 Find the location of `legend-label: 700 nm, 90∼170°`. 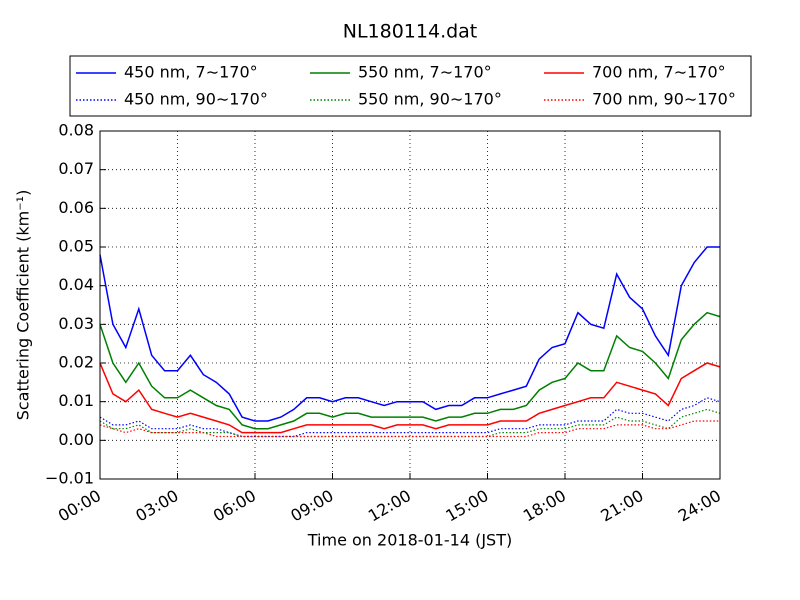

legend-label: 700 nm, 90∼170° is located at coordinates (664, 99).